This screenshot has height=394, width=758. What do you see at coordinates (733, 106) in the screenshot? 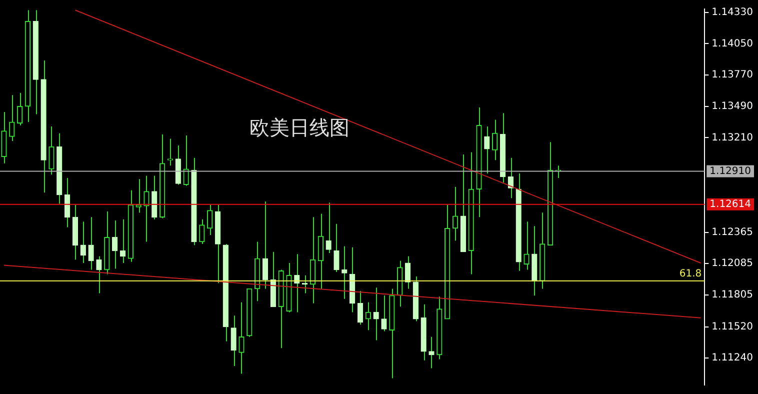
I see `y-tick-label: 1.13490` at bounding box center [733, 106].